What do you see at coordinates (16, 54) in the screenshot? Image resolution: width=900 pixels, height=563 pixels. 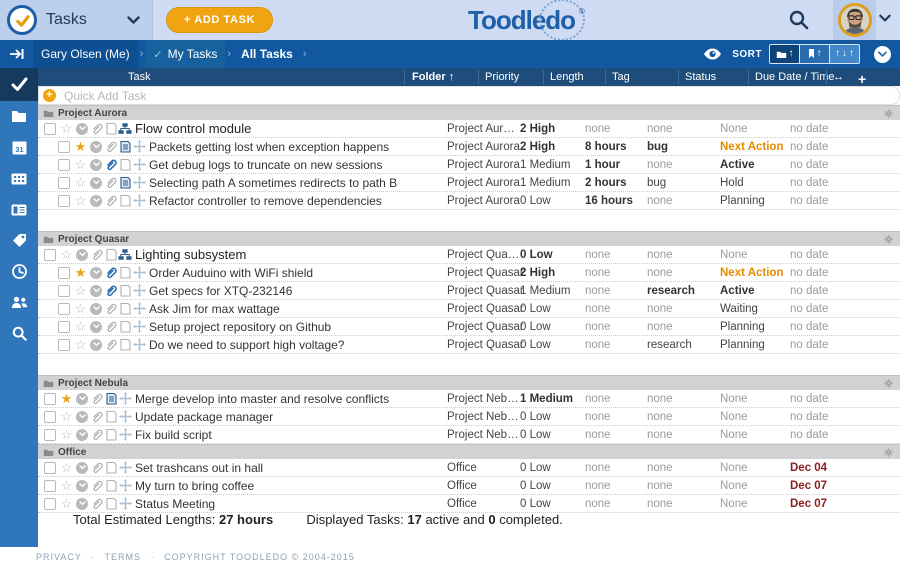 I see `goto-arrow-icon` at bounding box center [16, 54].